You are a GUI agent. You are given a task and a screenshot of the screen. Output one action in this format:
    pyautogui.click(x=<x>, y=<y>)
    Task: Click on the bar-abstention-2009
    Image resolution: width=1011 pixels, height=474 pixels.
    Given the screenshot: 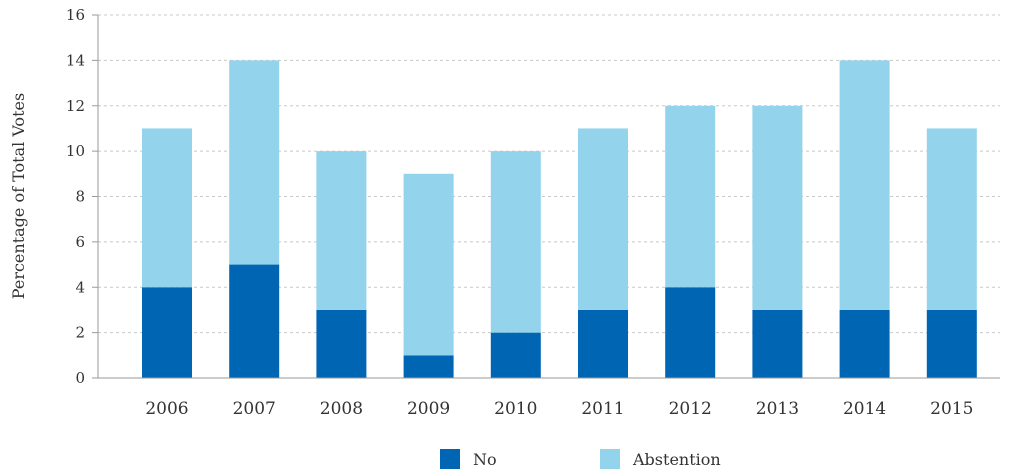 What is the action you would take?
    pyautogui.click(x=428, y=264)
    